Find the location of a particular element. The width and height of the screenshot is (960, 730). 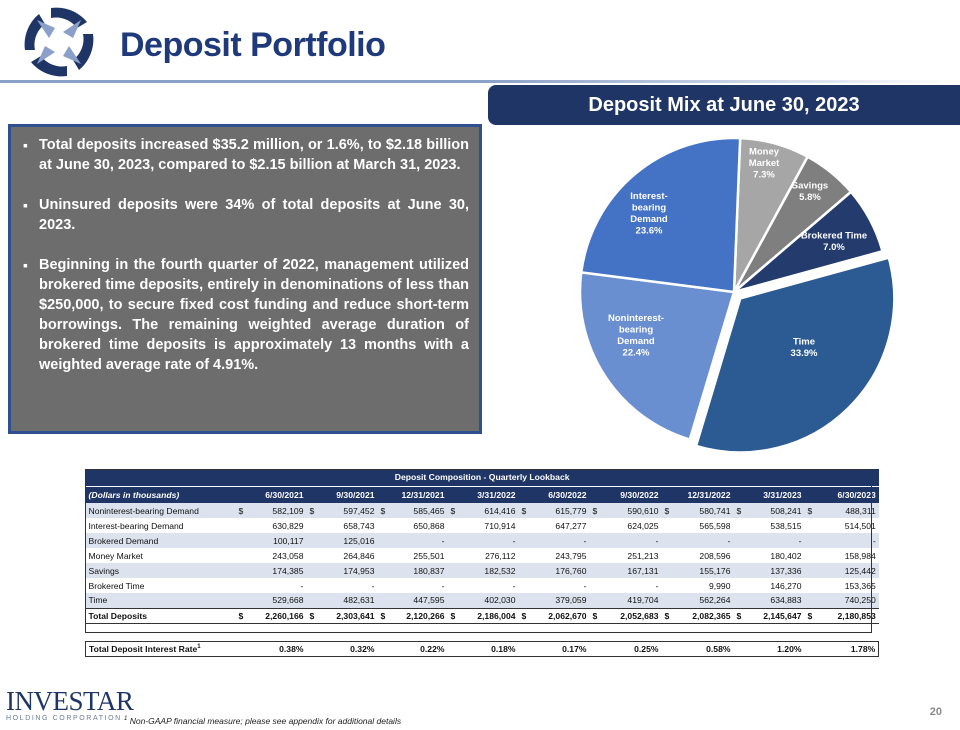

row-label: Total Deposit Interest Rate1 is located at coordinates (160, 648).